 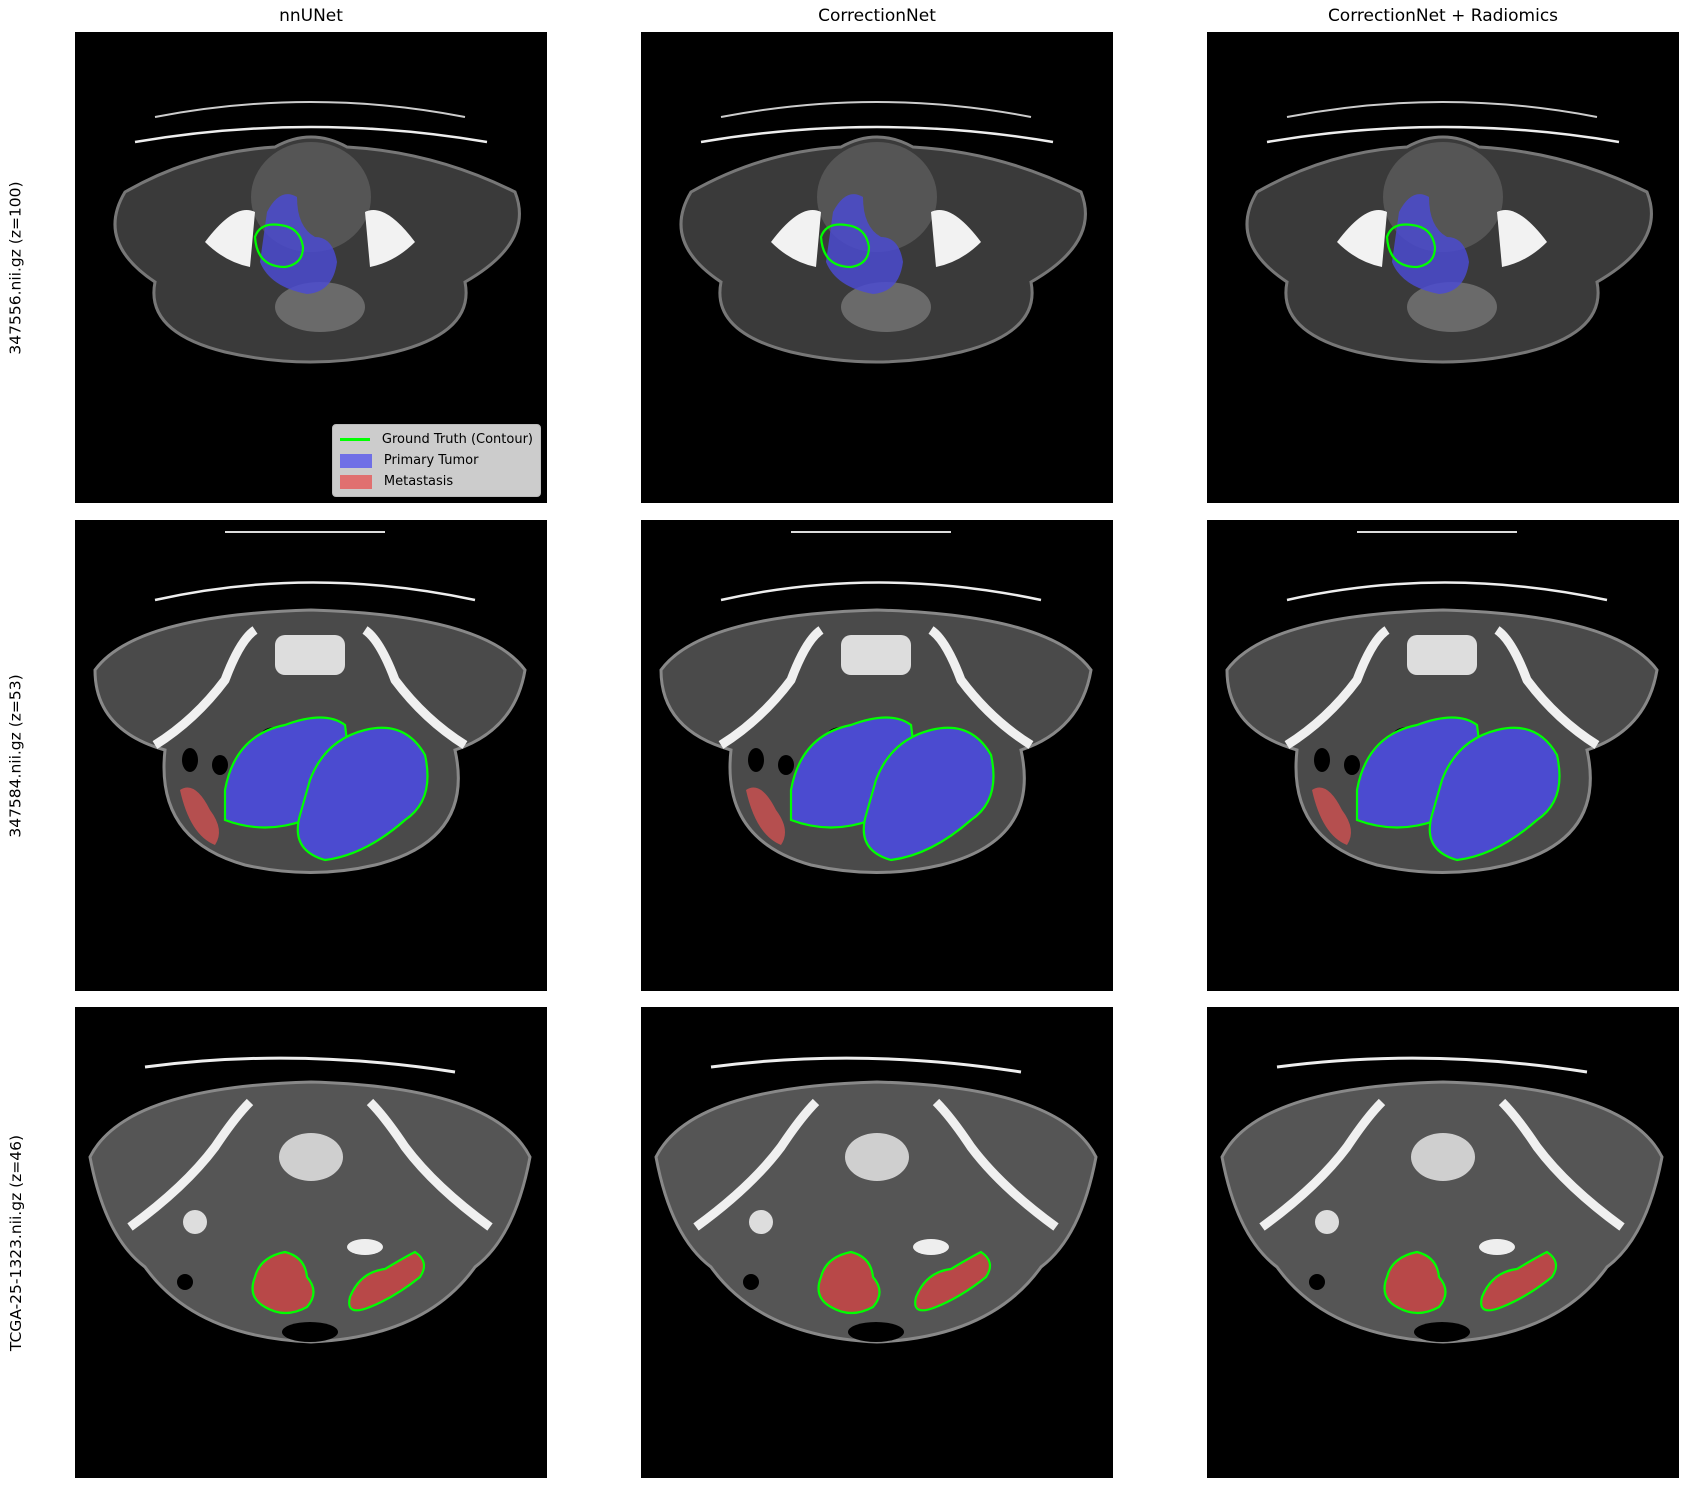 I want to click on column-title: CorrectionNet + Radiomics, so click(x=1443, y=16).